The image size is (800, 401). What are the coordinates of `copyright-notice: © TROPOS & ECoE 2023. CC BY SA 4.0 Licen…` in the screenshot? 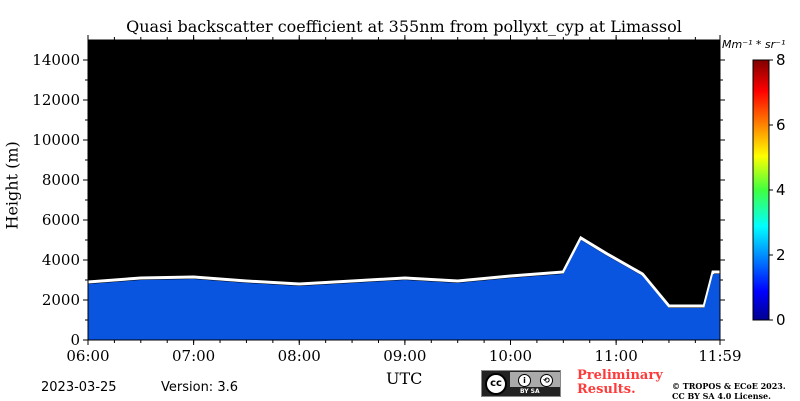 It's located at (729, 391).